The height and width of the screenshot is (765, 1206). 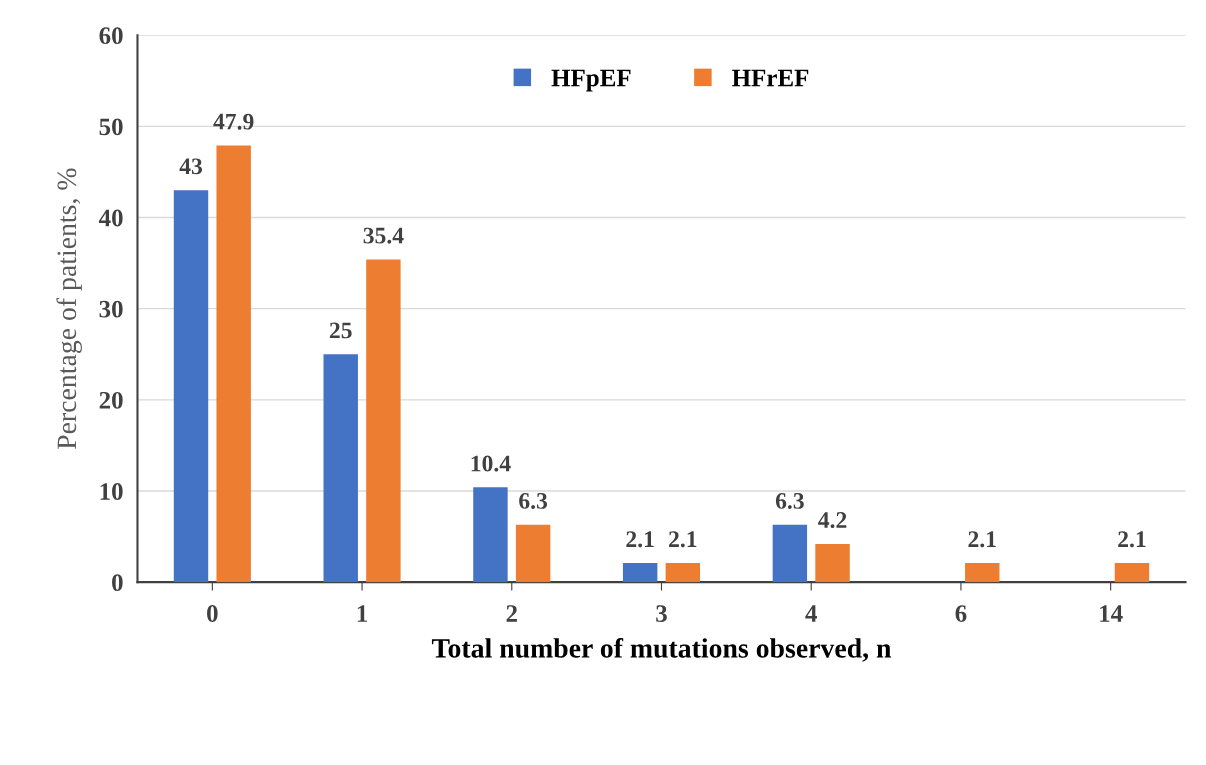 I want to click on y-axis-title: Percentage of patients, %, so click(x=69, y=309).